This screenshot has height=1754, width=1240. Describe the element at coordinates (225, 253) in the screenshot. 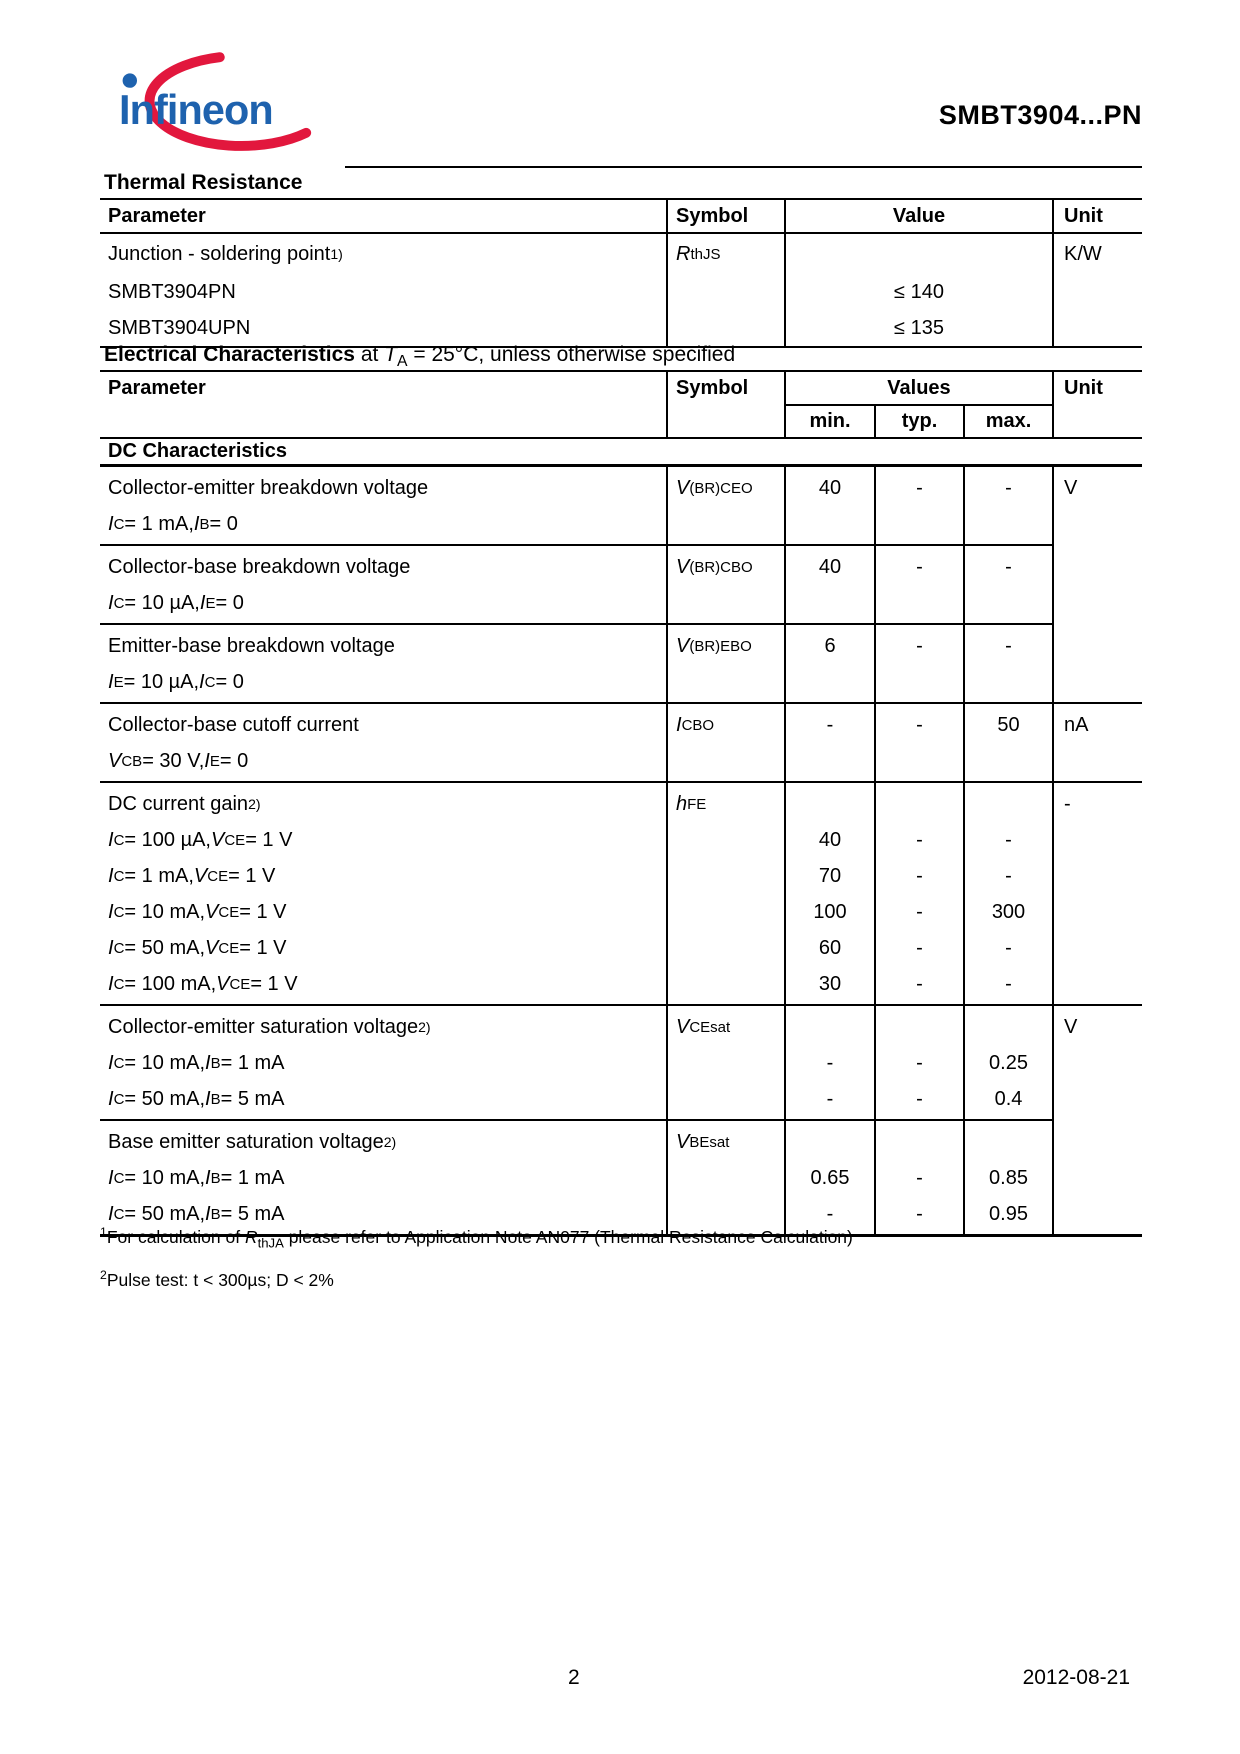

I see `thermal-param-cell: Junction - soldering point 1)` at that location.